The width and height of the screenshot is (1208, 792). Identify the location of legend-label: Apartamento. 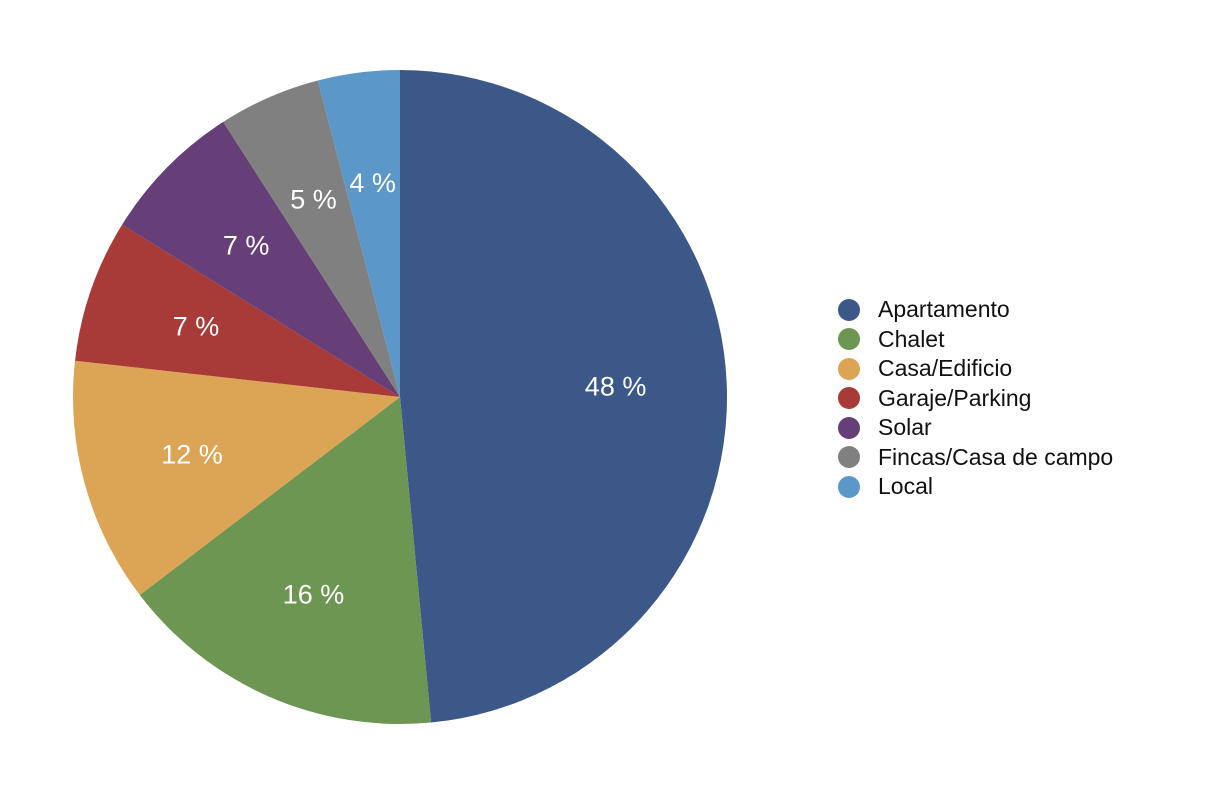
(944, 309).